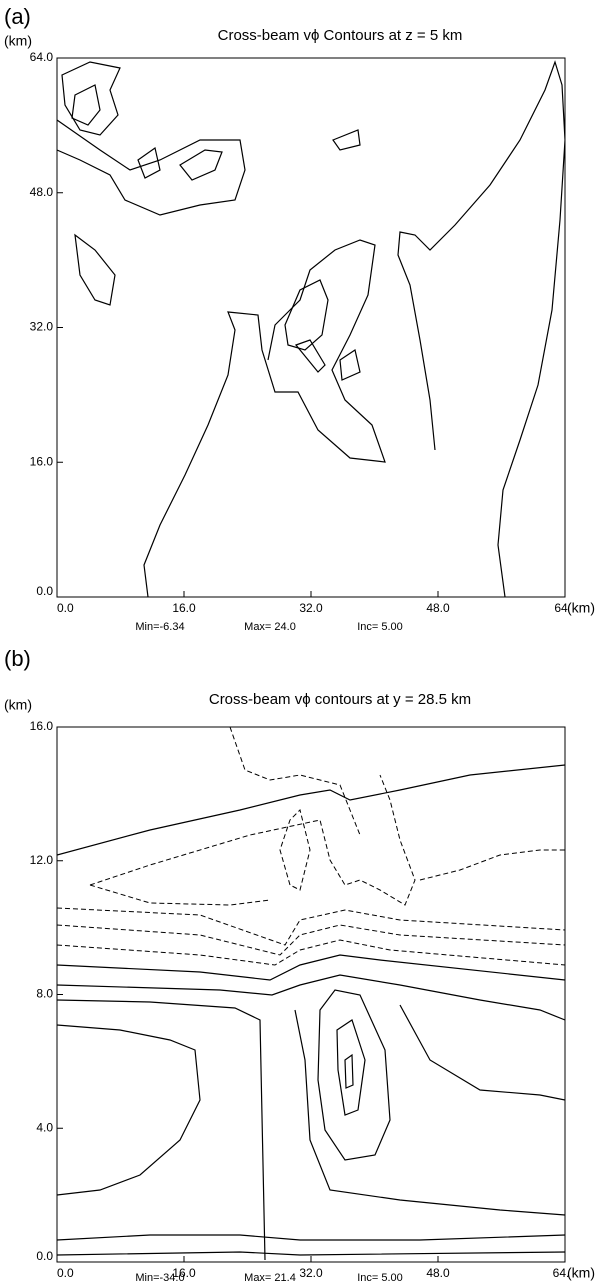 This screenshot has height=1283, width=613. What do you see at coordinates (270, 1277) in the screenshot?
I see `stat-annotation: Max= 21.4` at bounding box center [270, 1277].